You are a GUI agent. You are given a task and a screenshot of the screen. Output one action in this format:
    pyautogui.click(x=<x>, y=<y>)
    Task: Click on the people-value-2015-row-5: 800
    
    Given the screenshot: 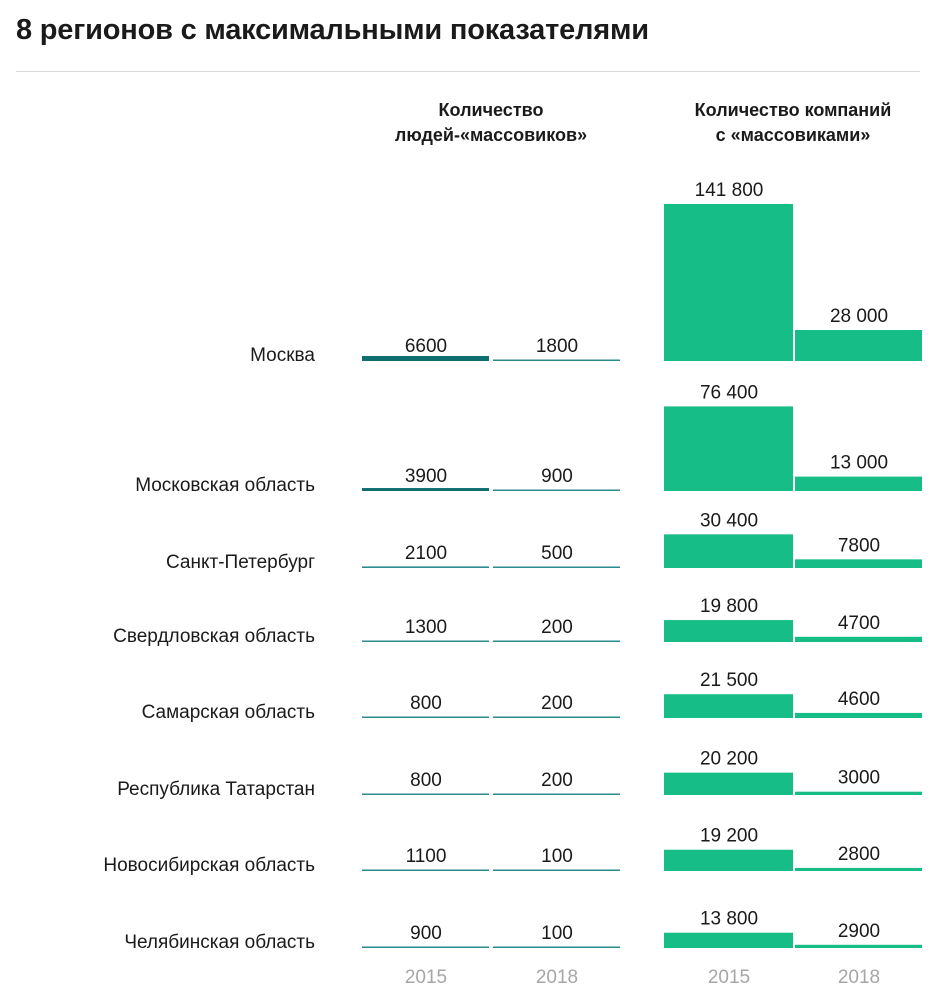 What is the action you would take?
    pyautogui.click(x=426, y=703)
    